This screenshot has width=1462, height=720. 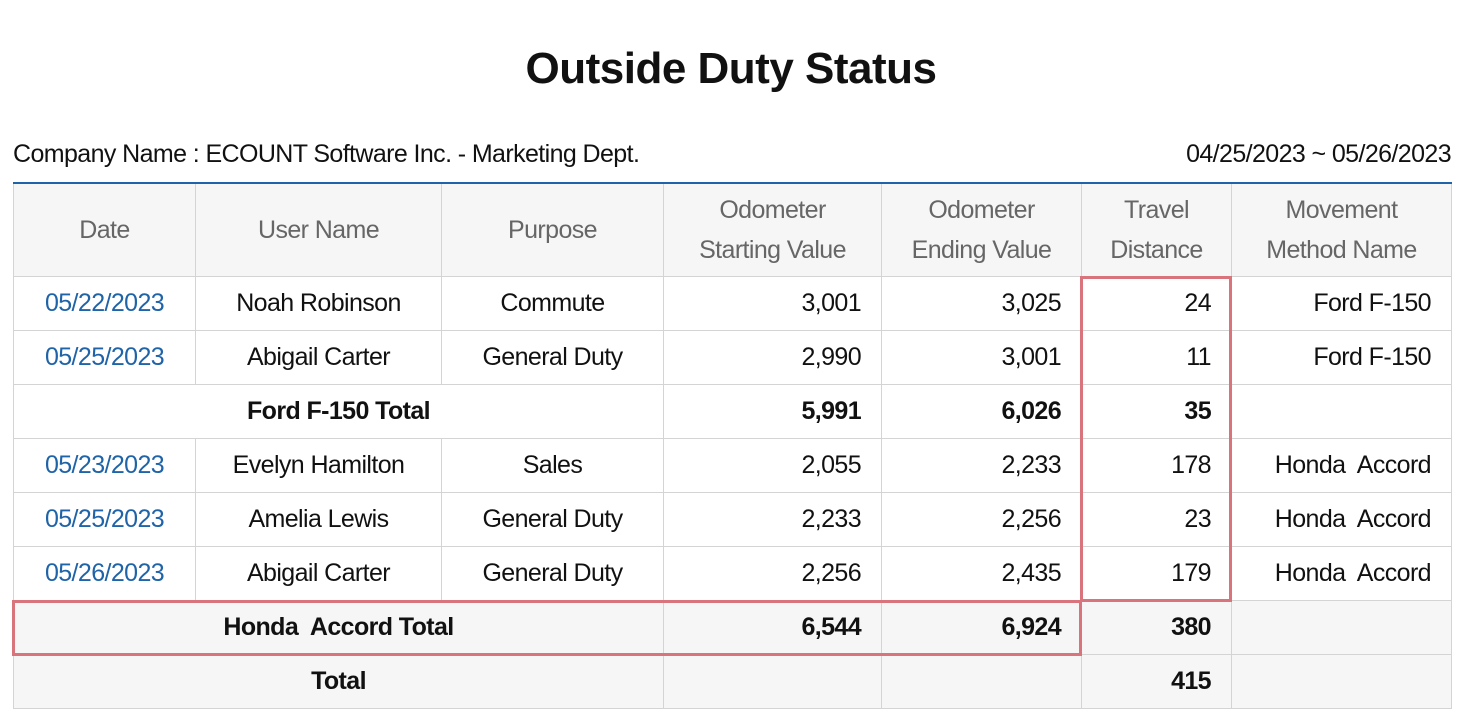 I want to click on header-user-name: User Name, so click(x=318, y=229).